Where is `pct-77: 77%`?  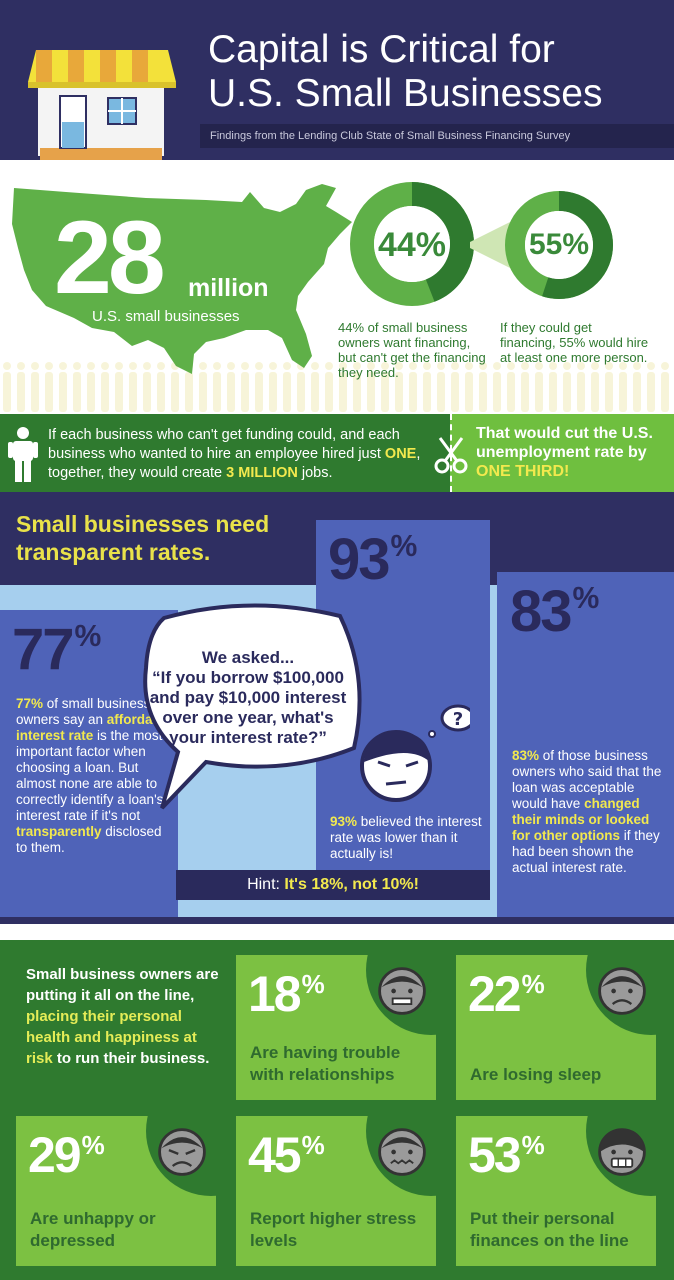 pct-77: 77% is located at coordinates (57, 649).